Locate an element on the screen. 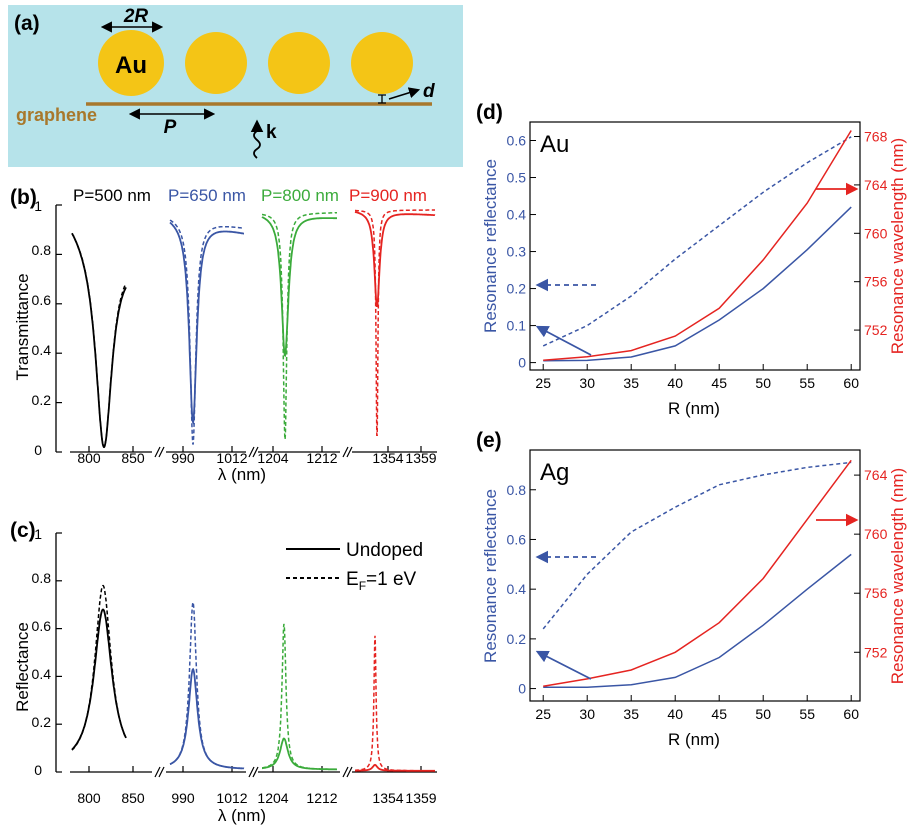 This screenshot has width=914, height=836. wave-vector-label: k is located at coordinates (271, 132).